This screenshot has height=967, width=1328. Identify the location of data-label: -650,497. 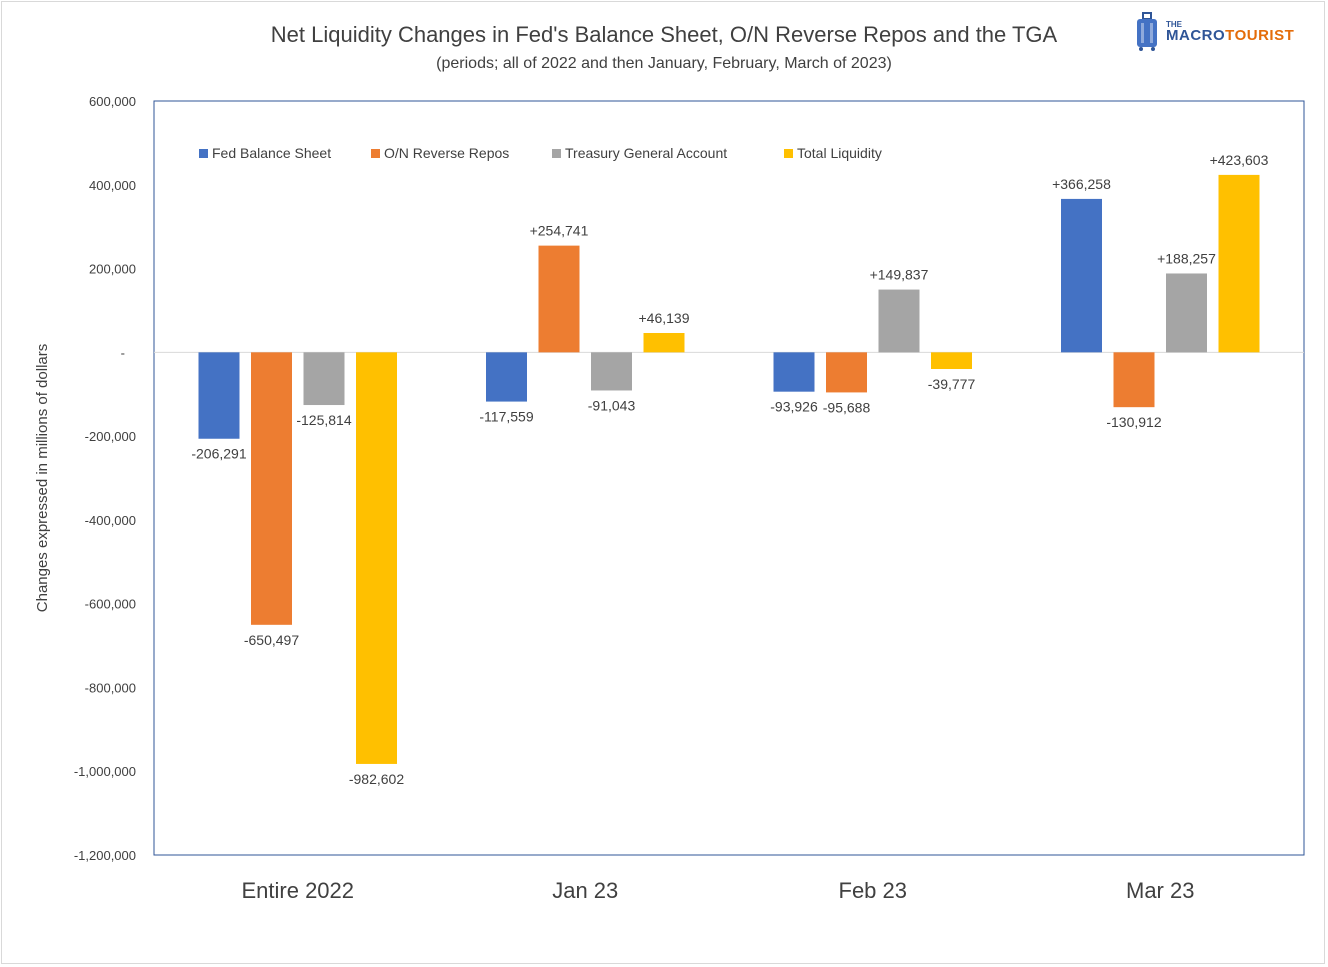
(271, 640).